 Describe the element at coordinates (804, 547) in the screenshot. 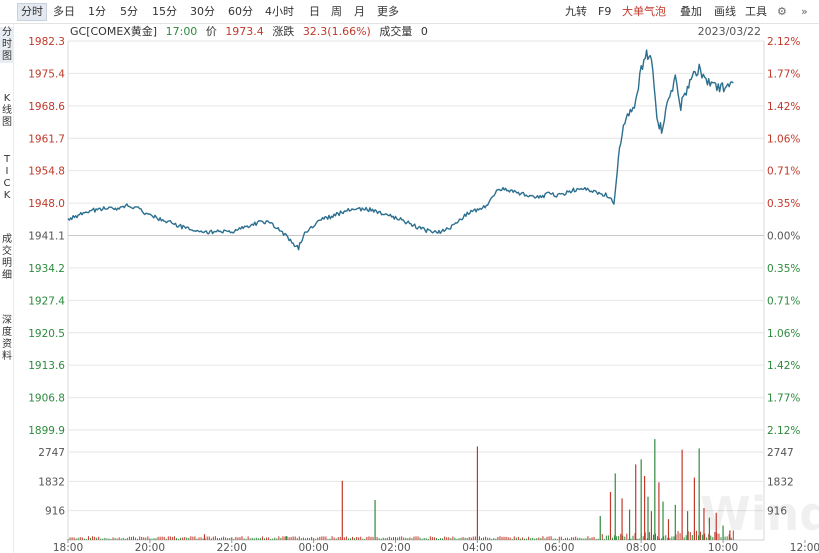

I see `time-tick-label: 12:00` at that location.